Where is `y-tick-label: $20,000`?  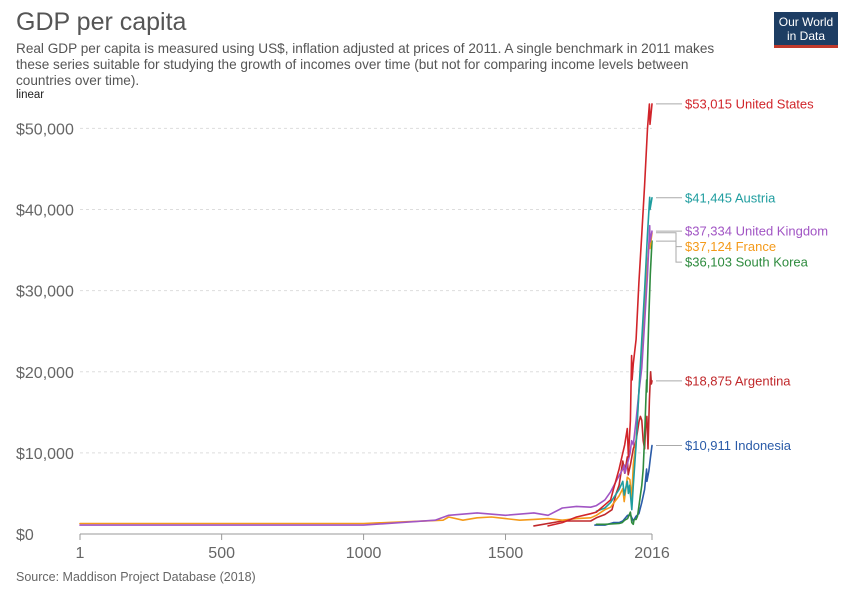 y-tick-label: $20,000 is located at coordinates (45, 373).